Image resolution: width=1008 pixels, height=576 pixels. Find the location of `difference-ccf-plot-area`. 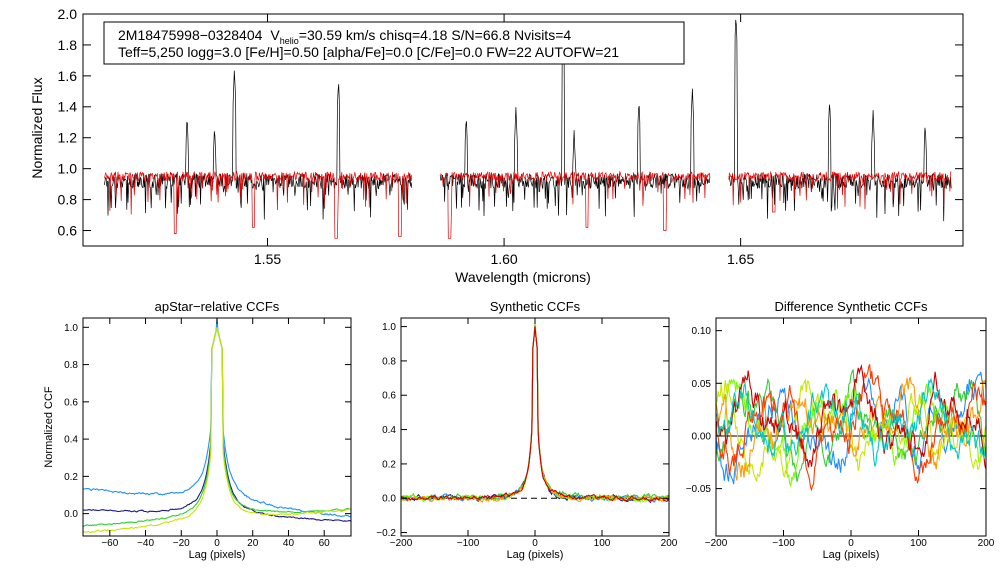

difference-ccf-plot-area is located at coordinates (851, 428).